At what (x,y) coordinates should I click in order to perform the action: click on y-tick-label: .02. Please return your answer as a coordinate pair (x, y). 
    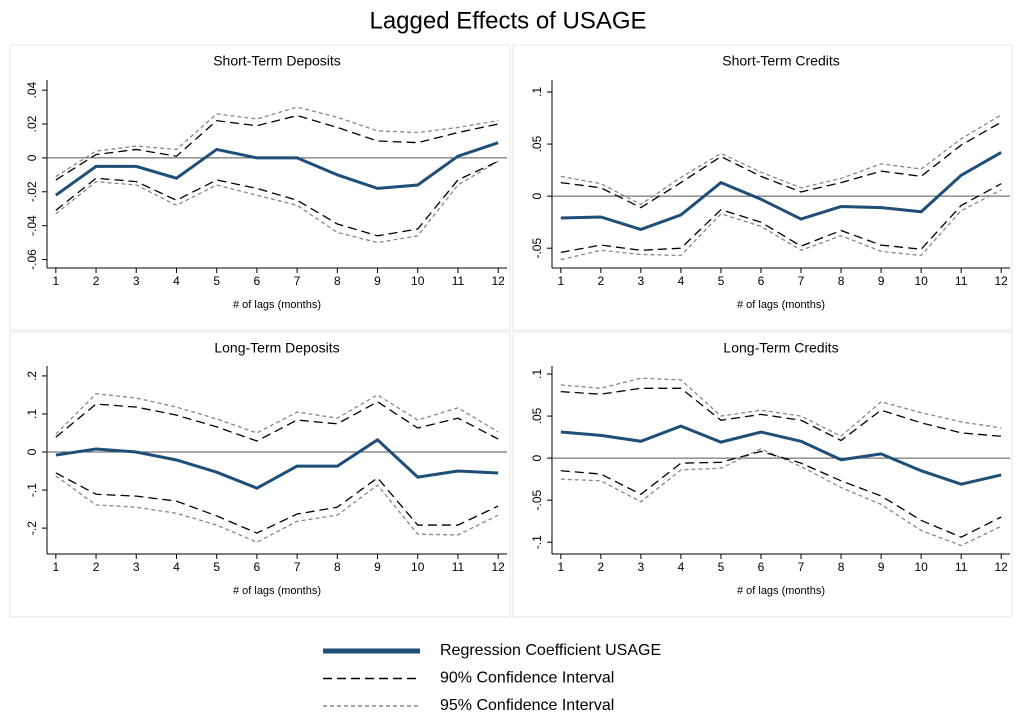
    Looking at the image, I should click on (32, 123).